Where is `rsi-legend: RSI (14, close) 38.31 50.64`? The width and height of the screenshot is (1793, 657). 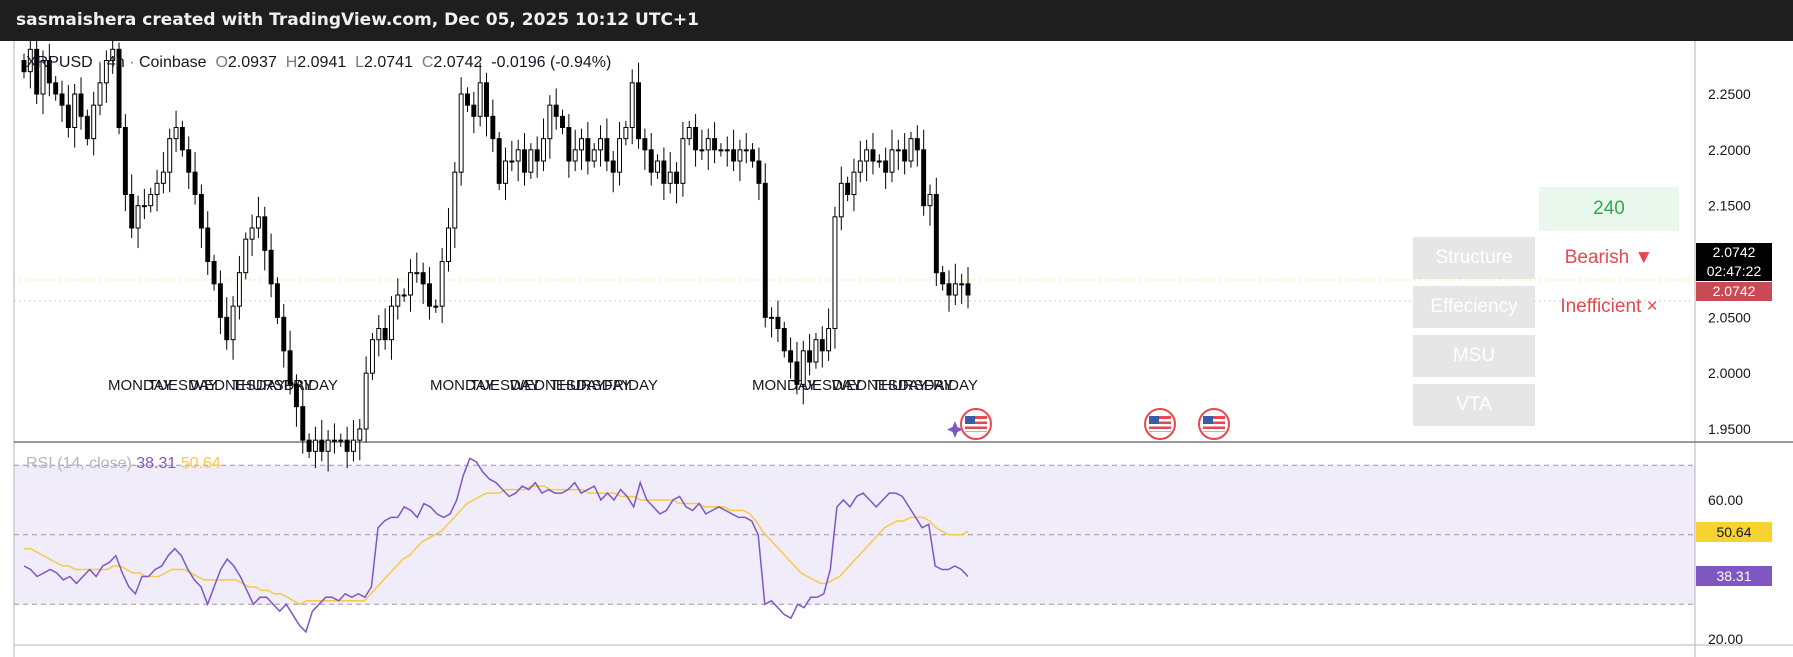 rsi-legend: RSI (14, close) 38.31 50.64 is located at coordinates (123, 464).